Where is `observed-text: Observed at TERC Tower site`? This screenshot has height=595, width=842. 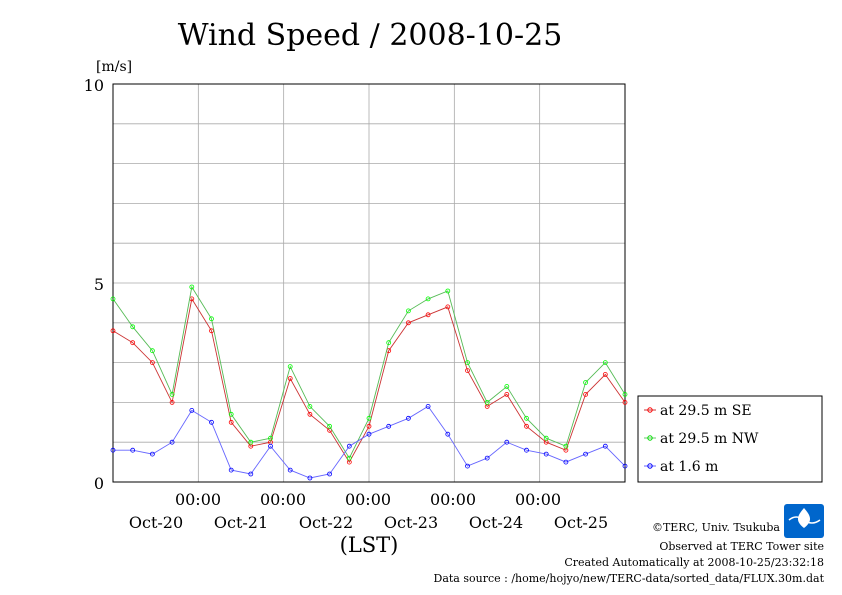 observed-text: Observed at TERC Tower site is located at coordinates (741, 546).